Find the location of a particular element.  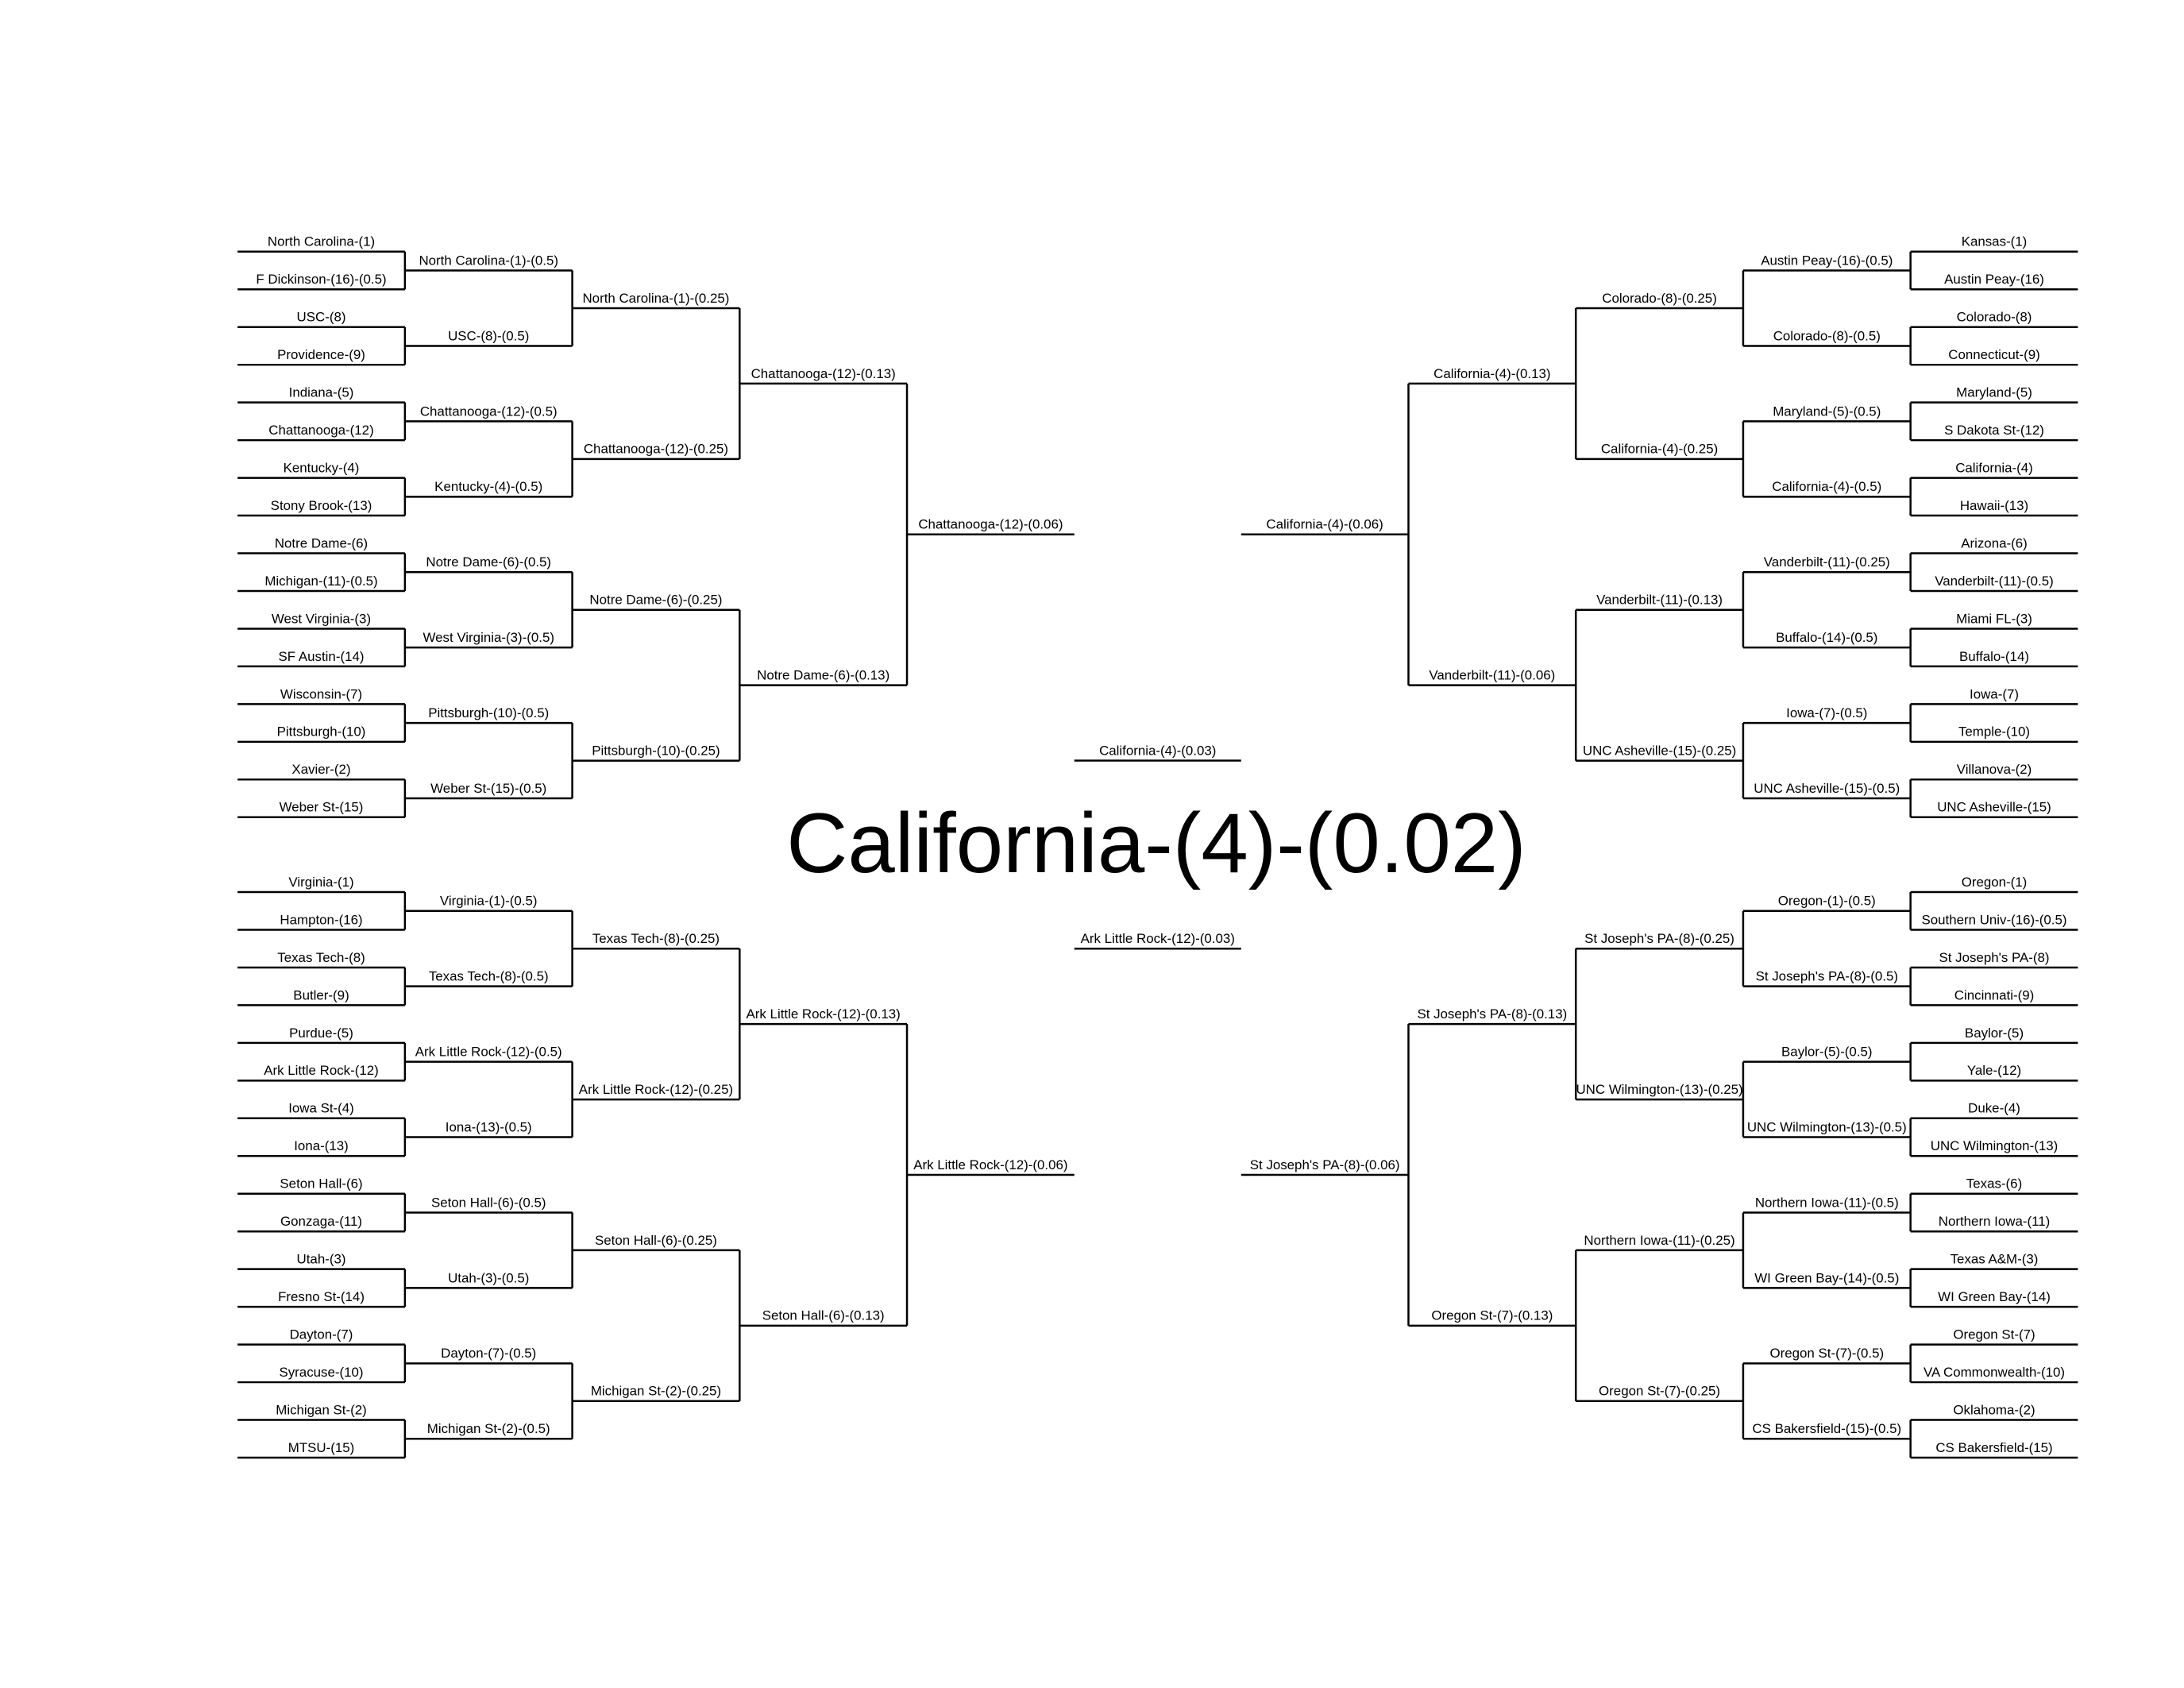

champion: California-(4)-(0.02) is located at coordinates (1156, 842).